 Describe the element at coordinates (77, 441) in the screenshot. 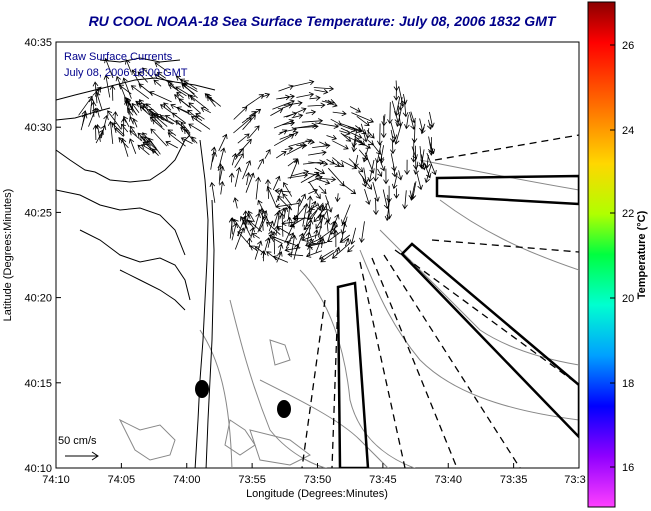

I see `scale-vector-label: 50 cm/s` at that location.